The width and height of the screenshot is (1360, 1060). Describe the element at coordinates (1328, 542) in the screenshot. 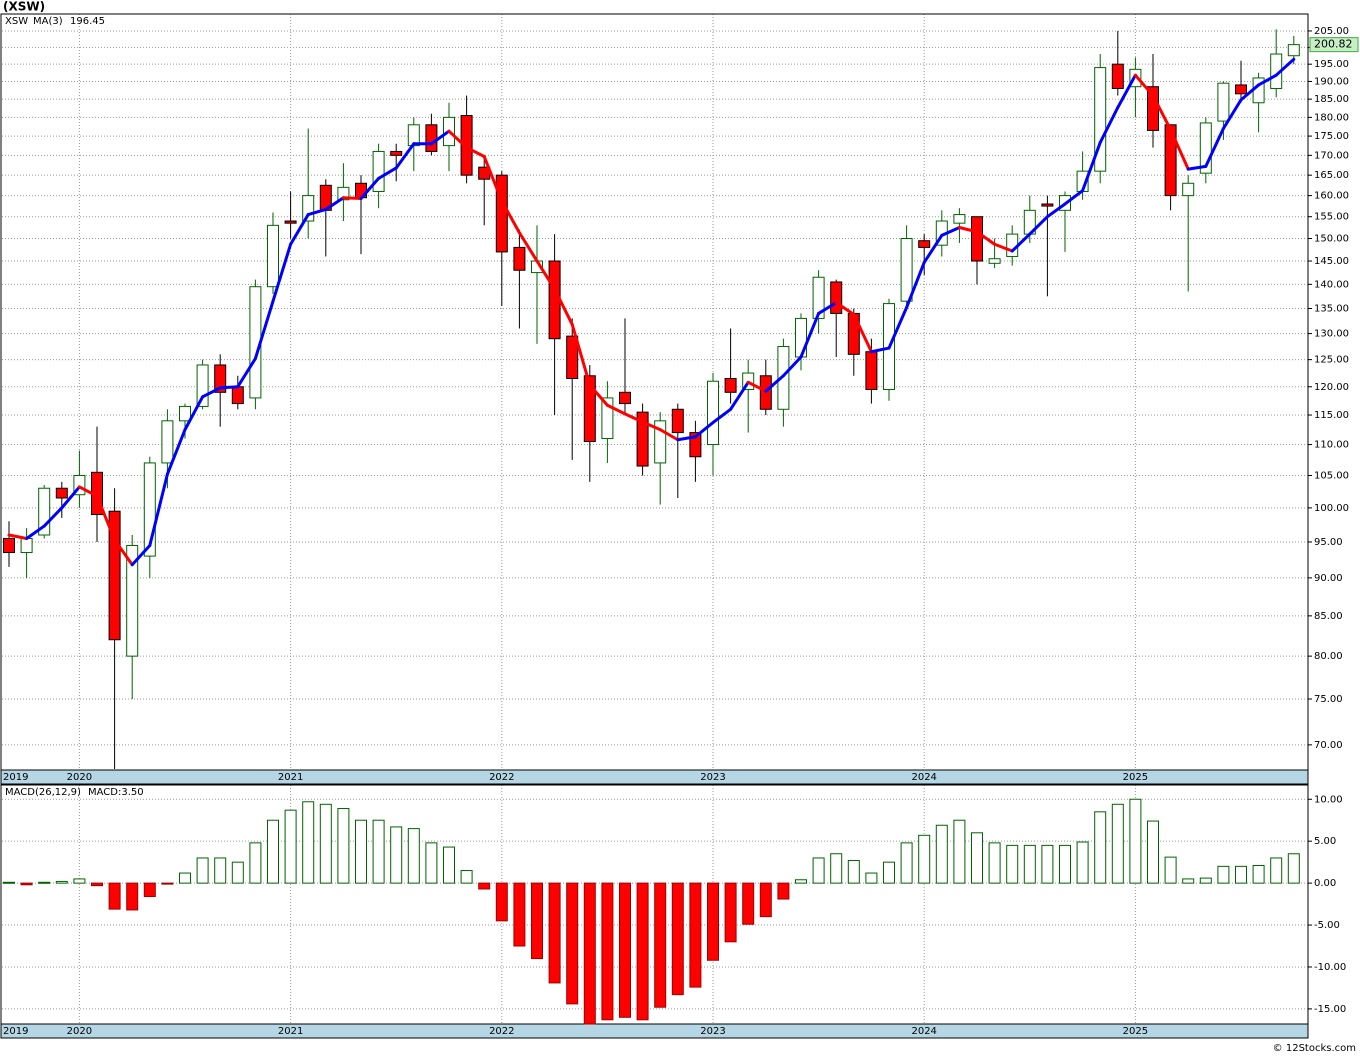

I see `y-tick-label: 95.00` at that location.